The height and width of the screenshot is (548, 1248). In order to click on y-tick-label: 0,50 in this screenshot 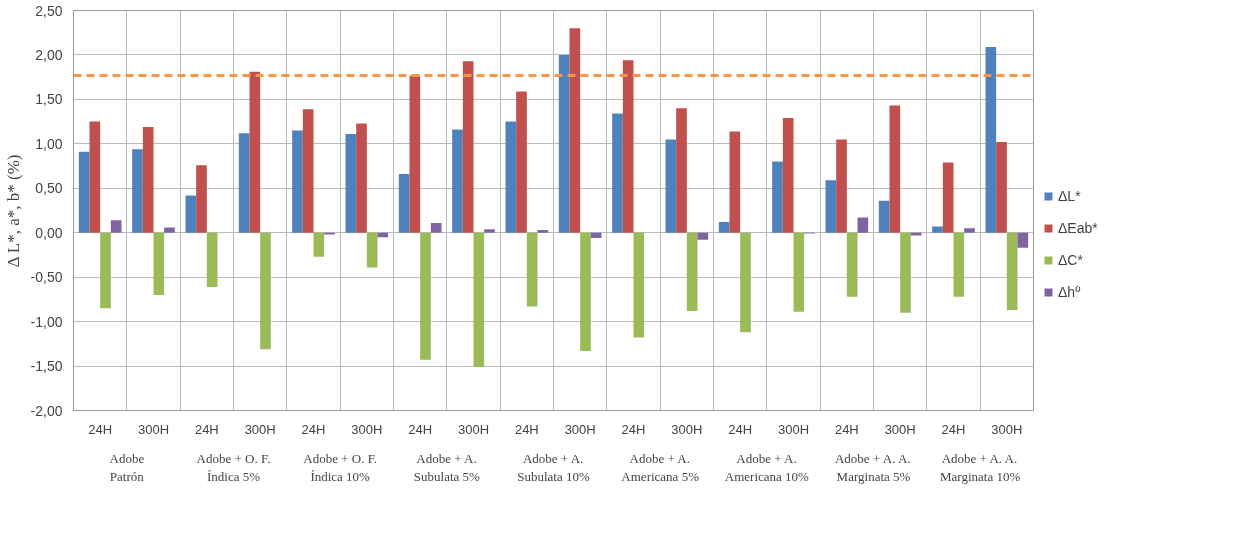, I will do `click(49, 188)`.